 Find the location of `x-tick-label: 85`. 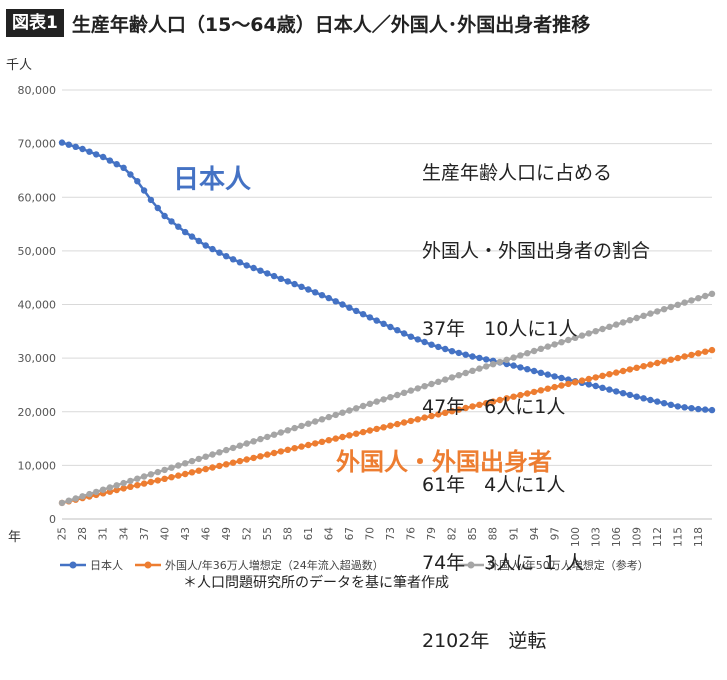

x-tick-label: 85 is located at coordinates (473, 533).